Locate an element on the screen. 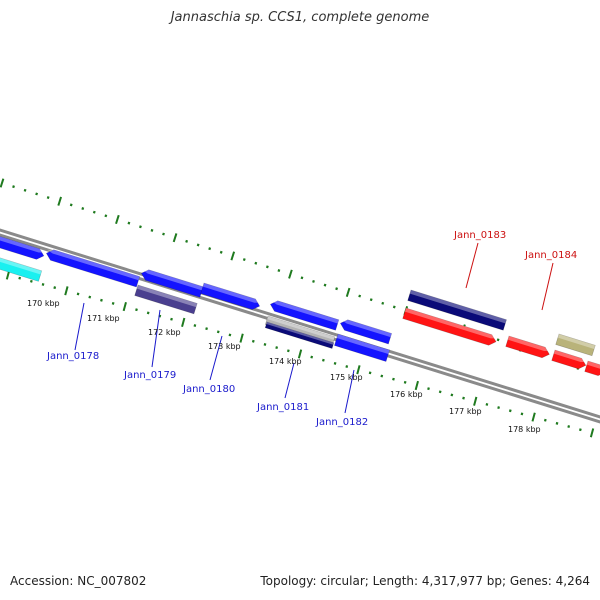 The image size is (600, 600). gene-dark-1-highlight is located at coordinates (300, 333).